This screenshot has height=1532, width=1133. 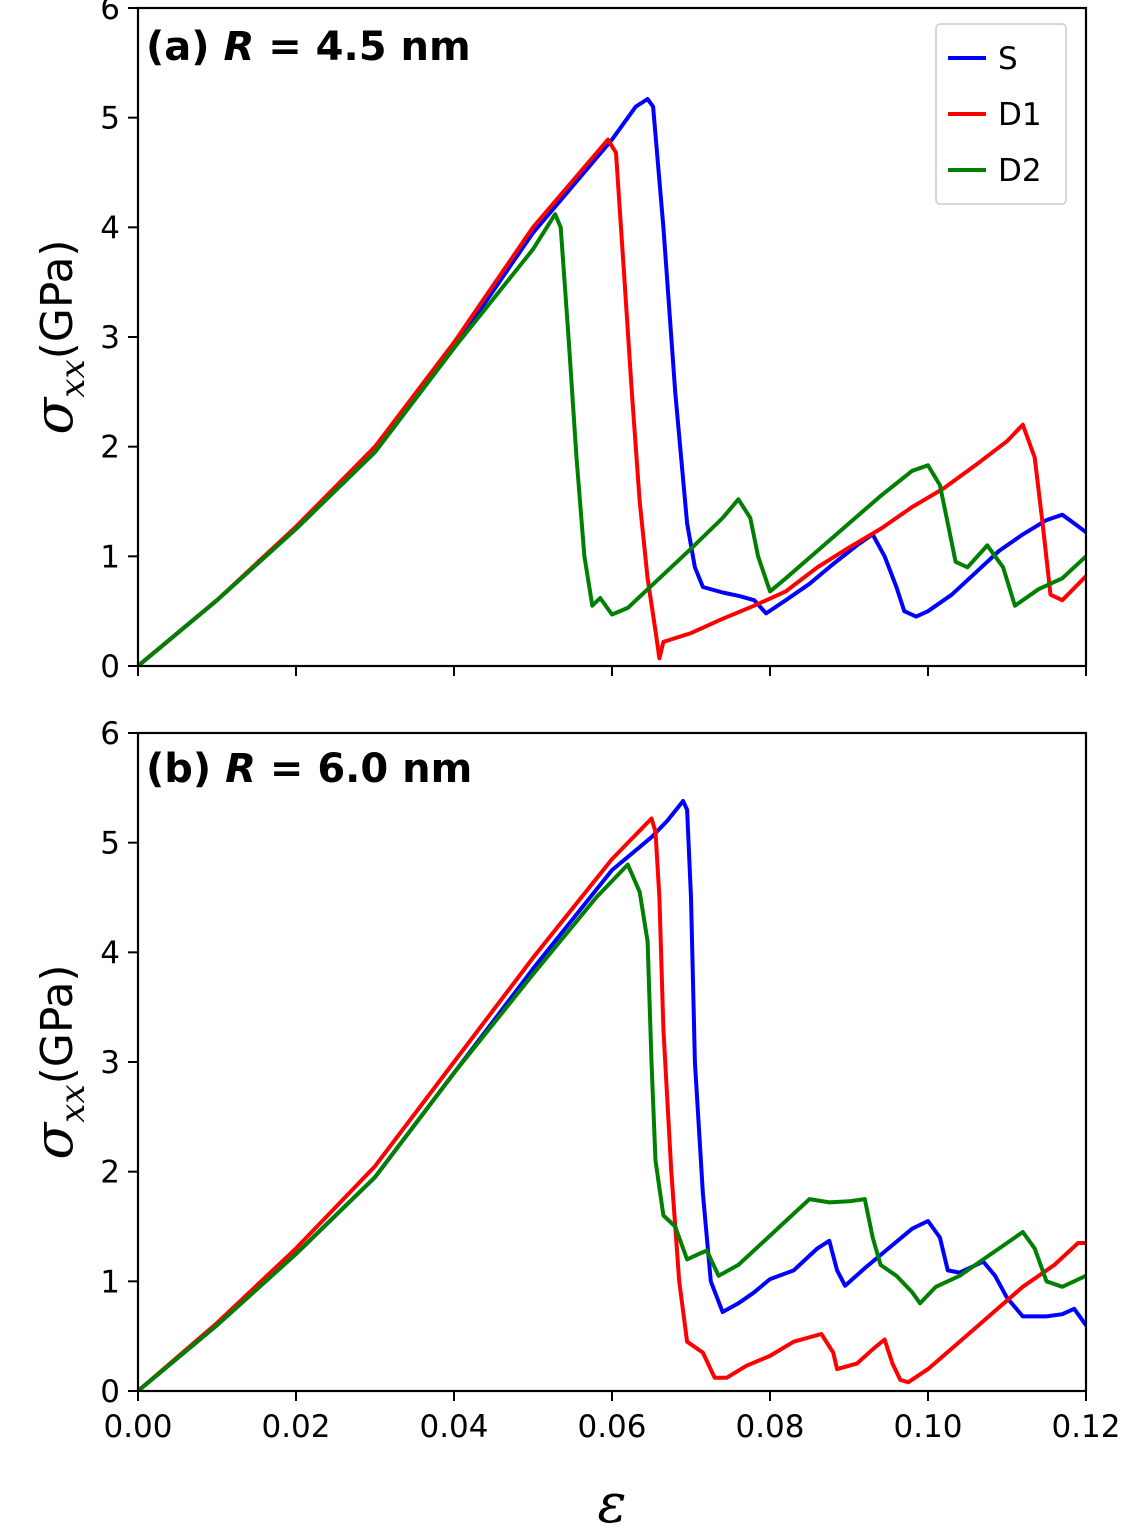 I want to click on panel-b-x-tick-label: 0.02, so click(x=295, y=1427).